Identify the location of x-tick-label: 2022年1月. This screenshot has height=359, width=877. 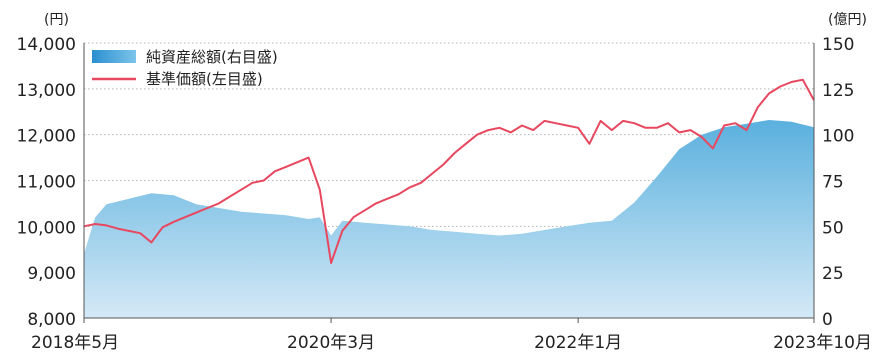
(578, 343).